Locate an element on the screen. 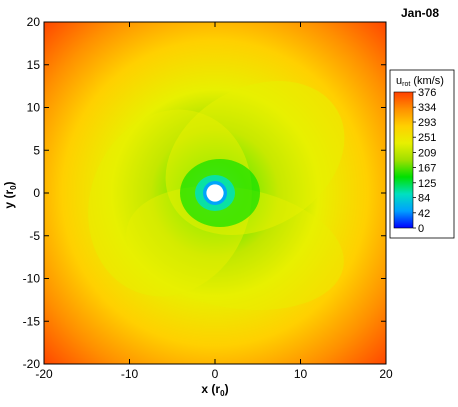  chart-title: Jan-08 is located at coordinates (420, 13).